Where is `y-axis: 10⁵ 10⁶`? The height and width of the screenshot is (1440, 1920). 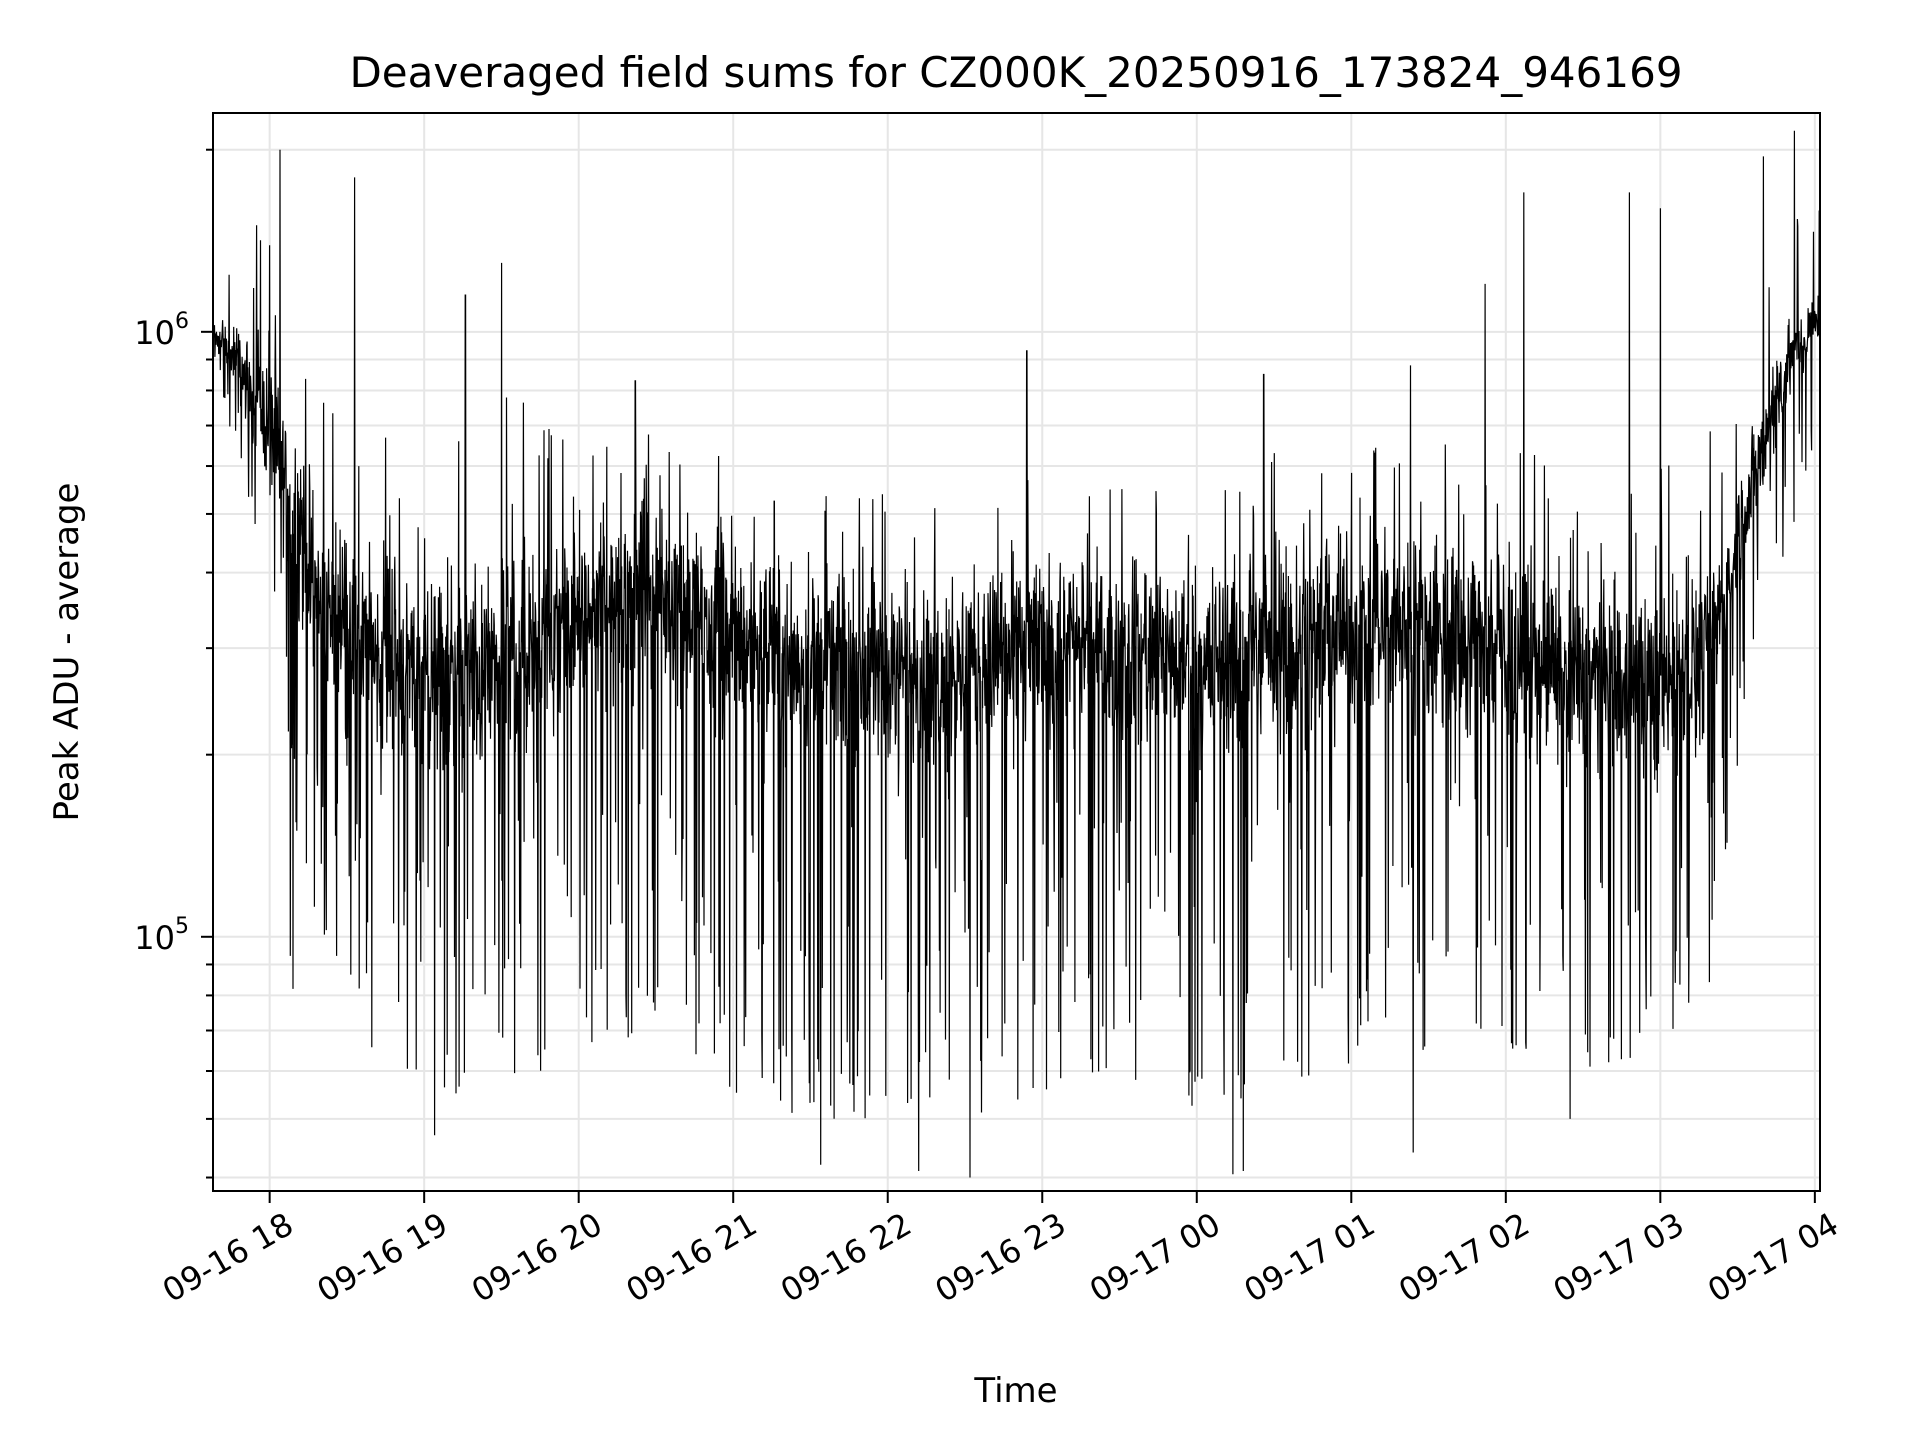
y-axis: 10⁵ 10⁶ is located at coordinates (173, 663).